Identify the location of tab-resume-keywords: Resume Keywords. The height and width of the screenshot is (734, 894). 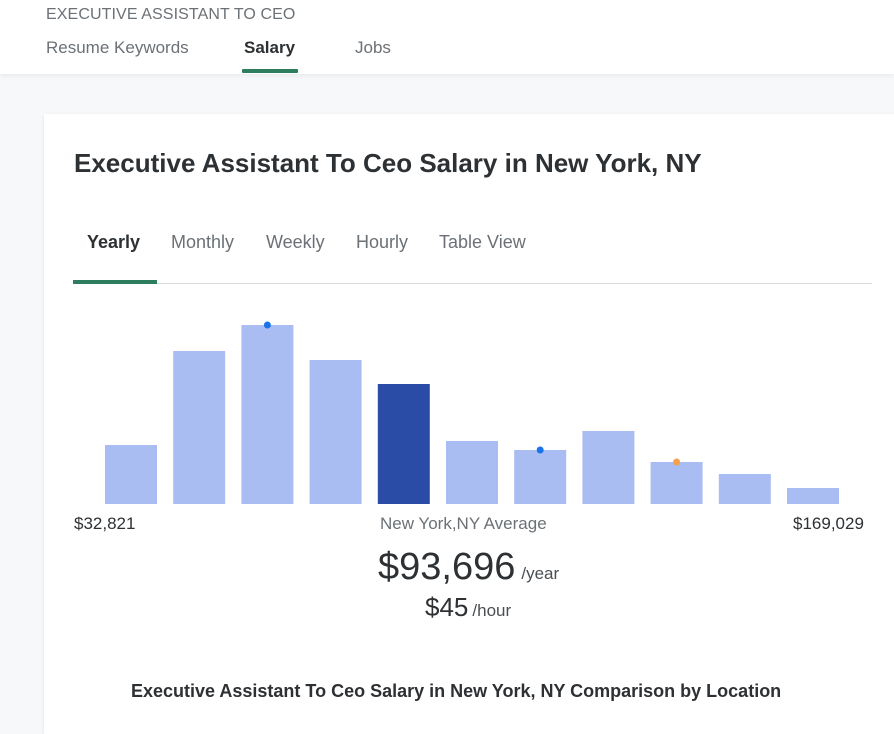
(117, 47).